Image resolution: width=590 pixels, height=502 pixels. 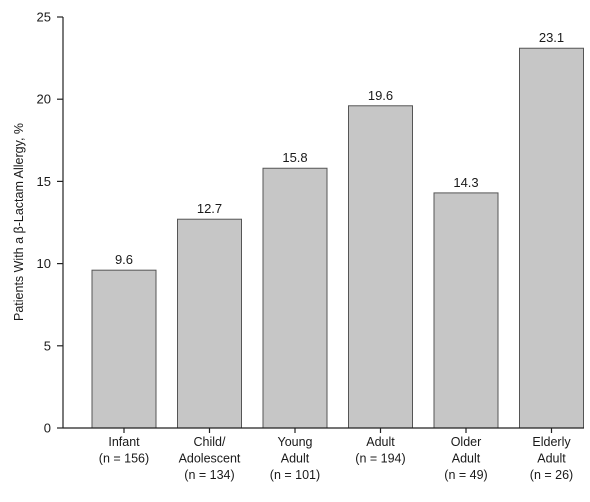 I want to click on x-tick-label-line: (n = 134), so click(x=209, y=475).